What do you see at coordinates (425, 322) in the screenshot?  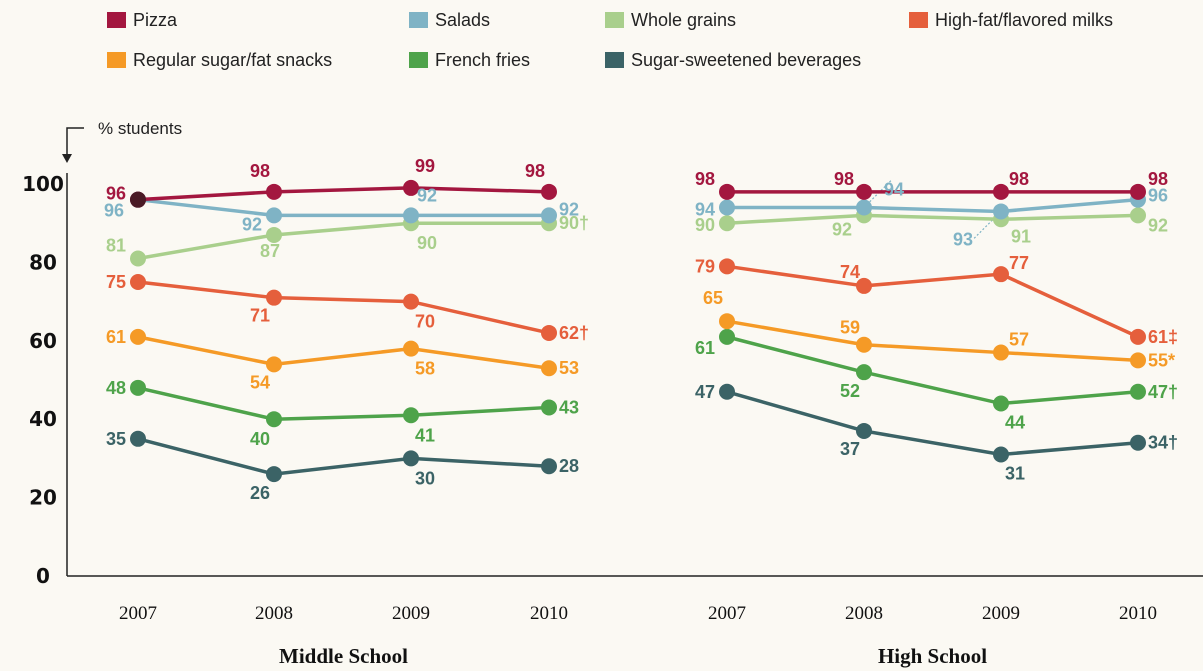 I see `data-label: 70` at bounding box center [425, 322].